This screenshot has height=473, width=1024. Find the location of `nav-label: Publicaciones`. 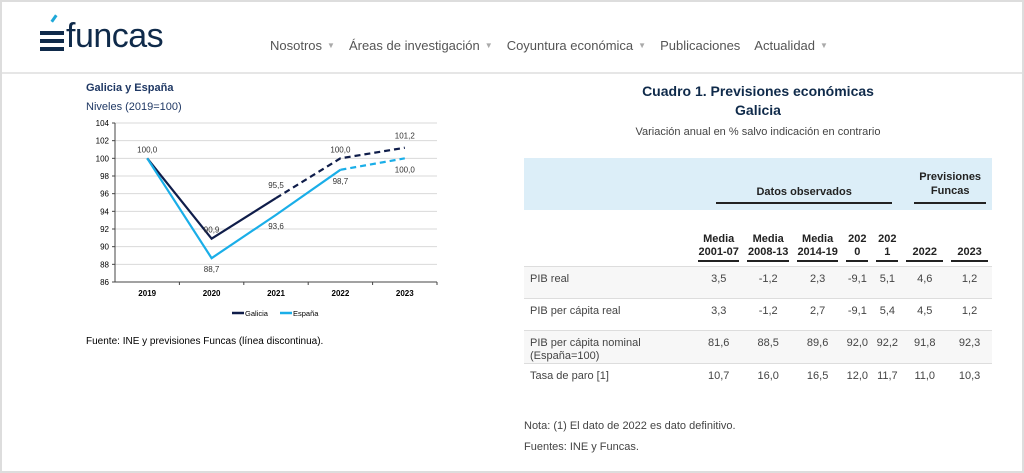

nav-label: Publicaciones is located at coordinates (700, 45).